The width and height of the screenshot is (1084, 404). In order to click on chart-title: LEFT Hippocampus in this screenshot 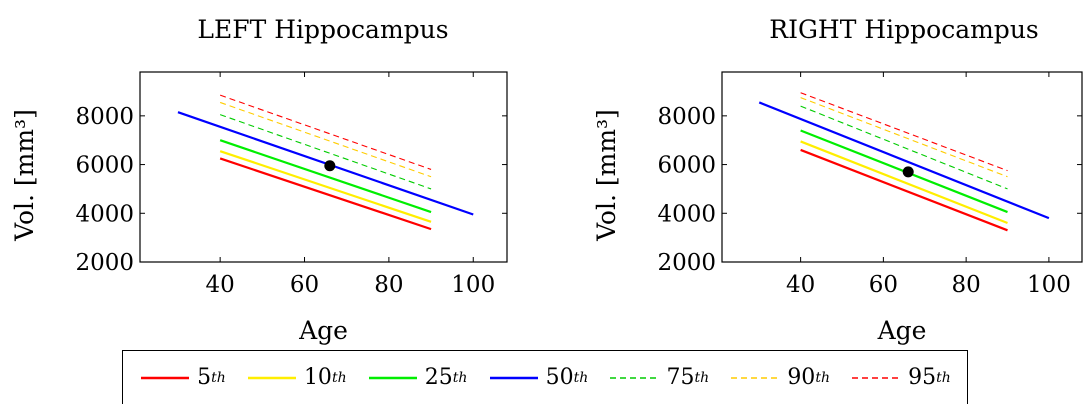, I will do `click(322, 29)`.